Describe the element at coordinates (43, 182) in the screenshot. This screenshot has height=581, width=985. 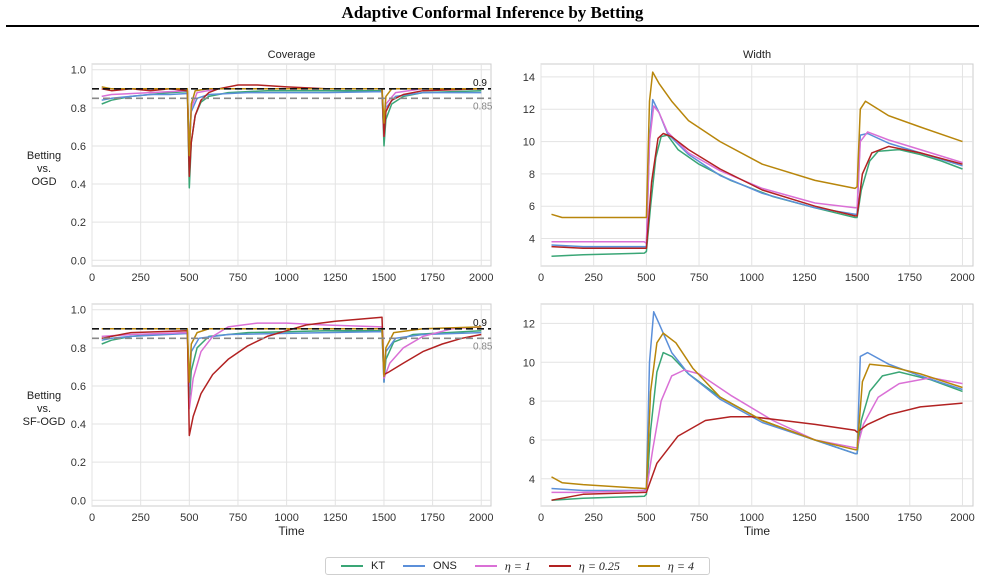
I see `row-label-0-2: OGD` at that location.